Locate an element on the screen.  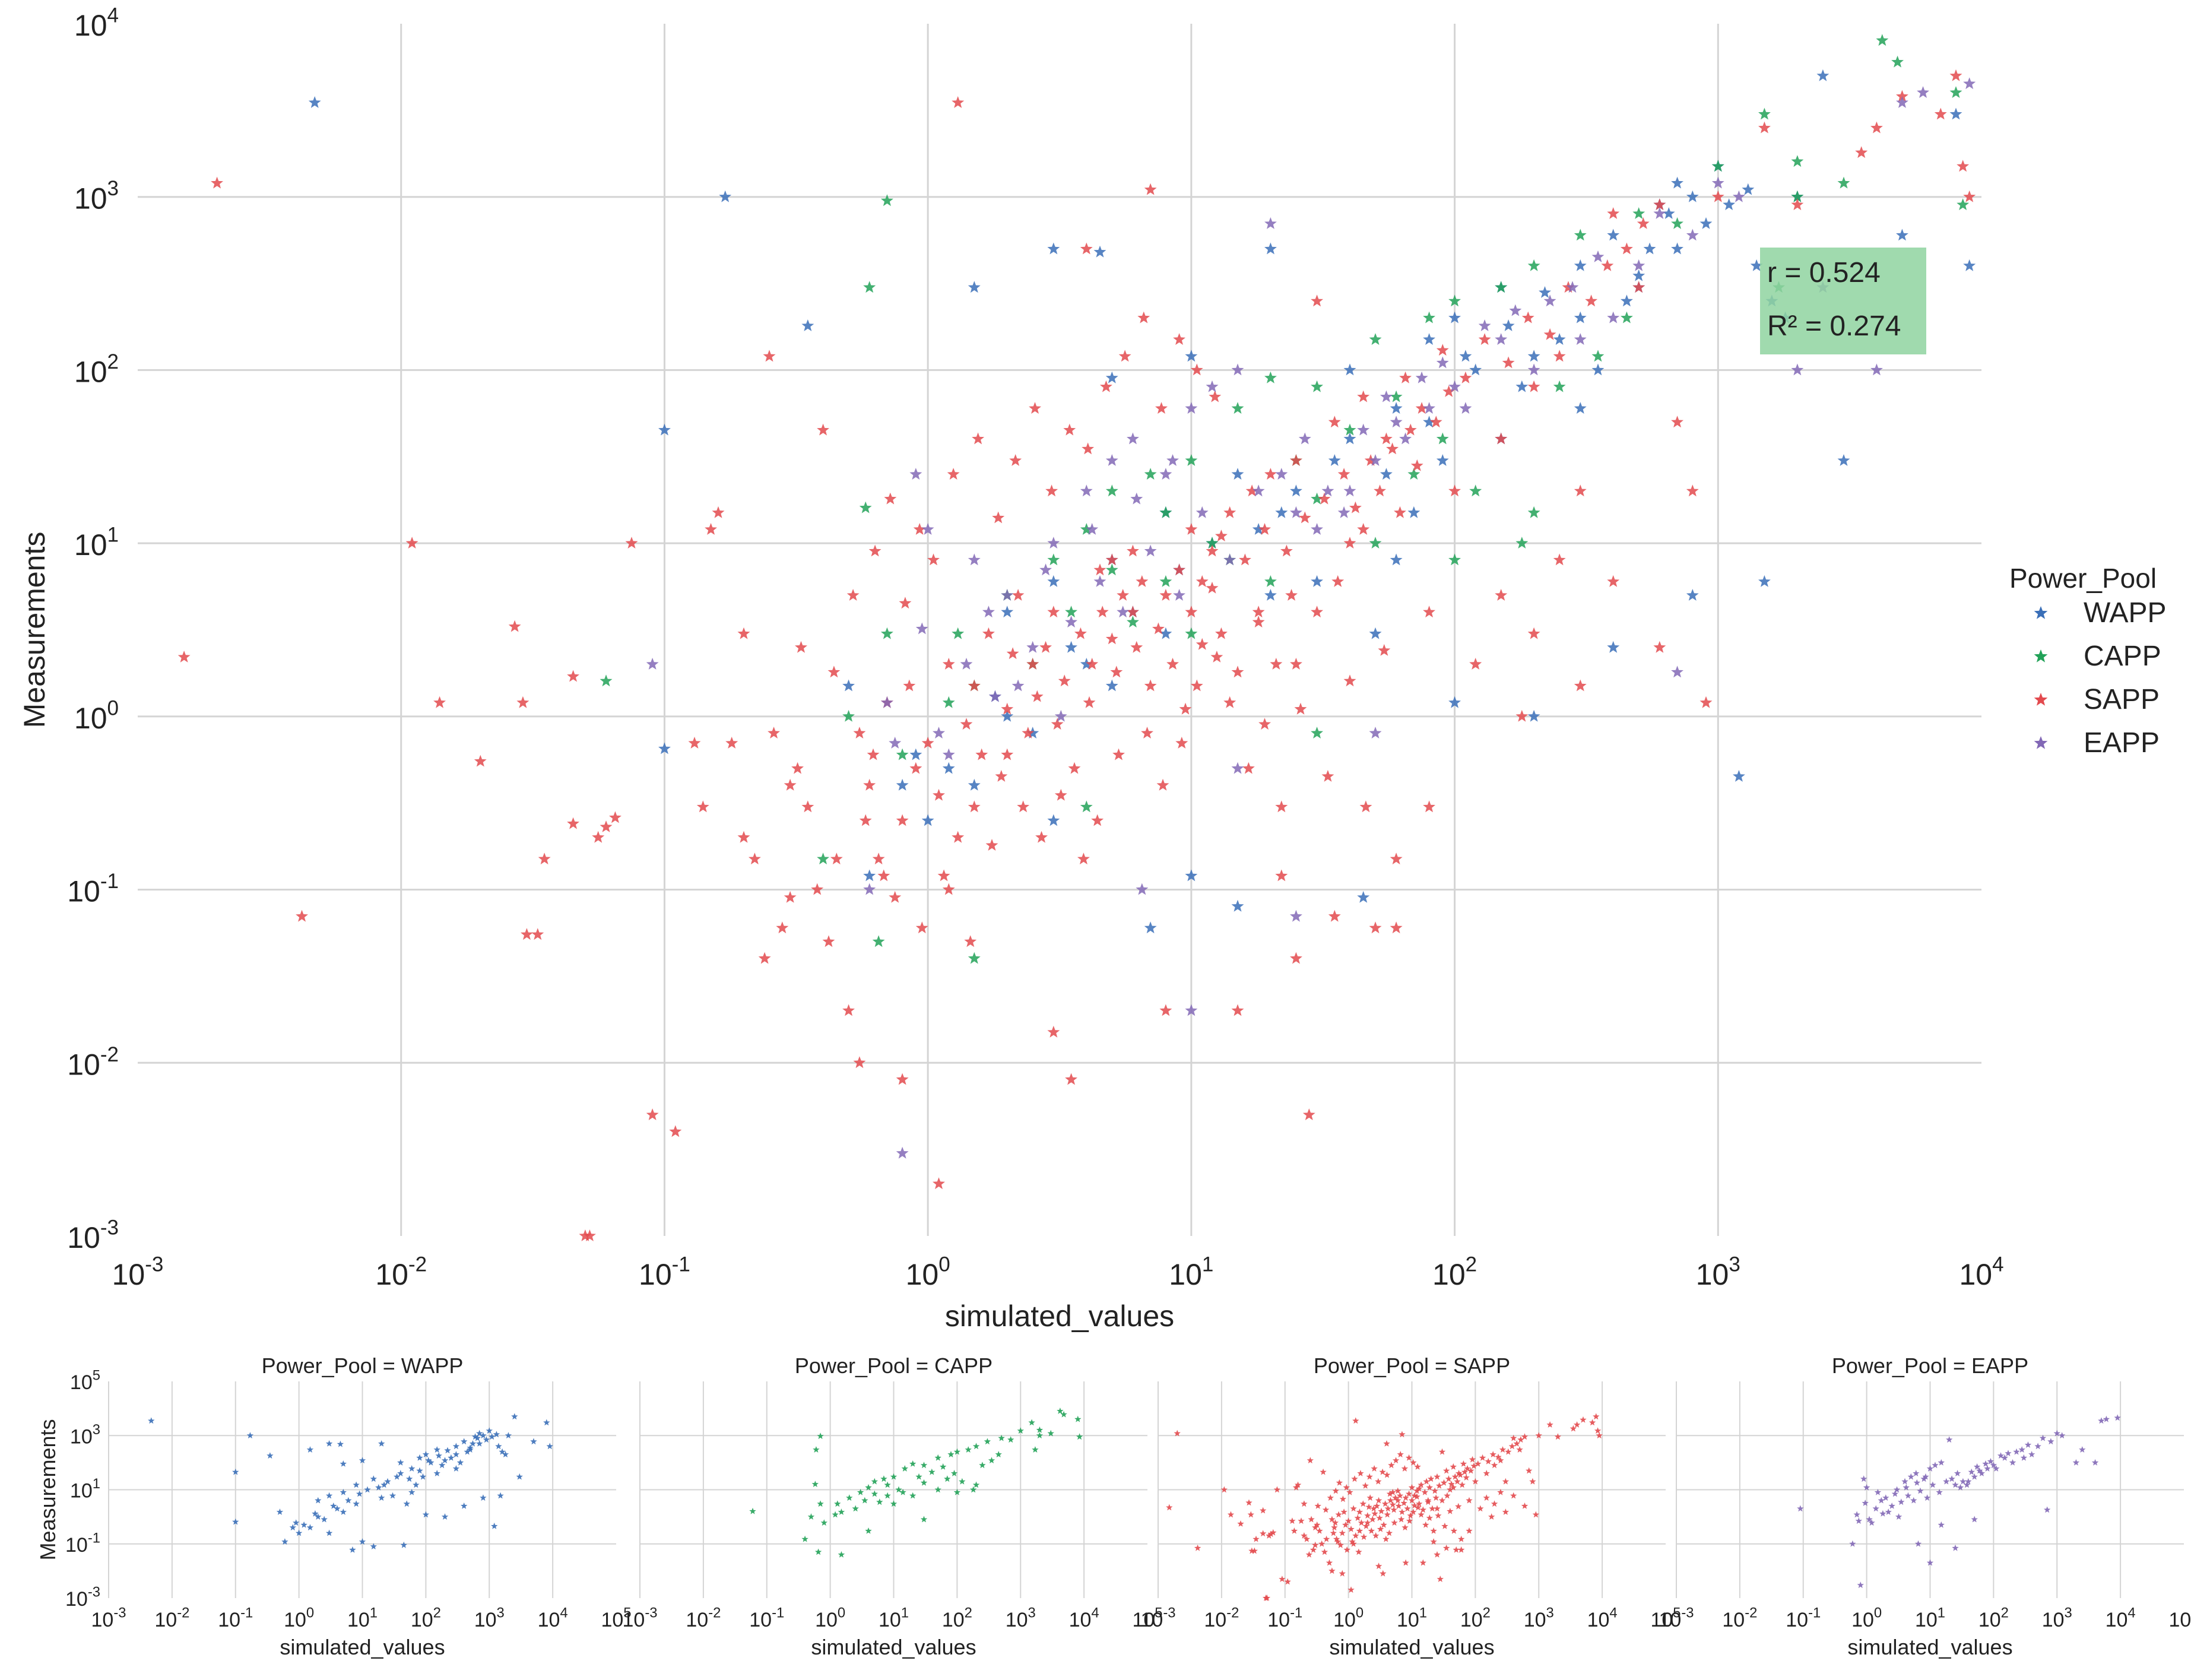
y-tick-label: 10⁻² is located at coordinates (93, 1062).